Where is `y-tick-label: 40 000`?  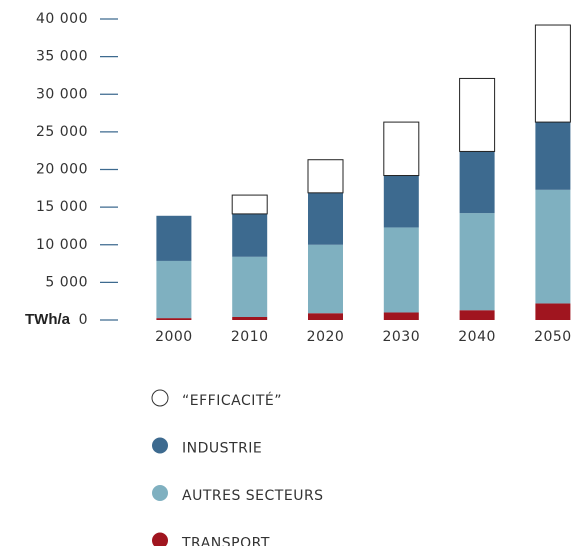 y-tick-label: 40 000 is located at coordinates (62, 19).